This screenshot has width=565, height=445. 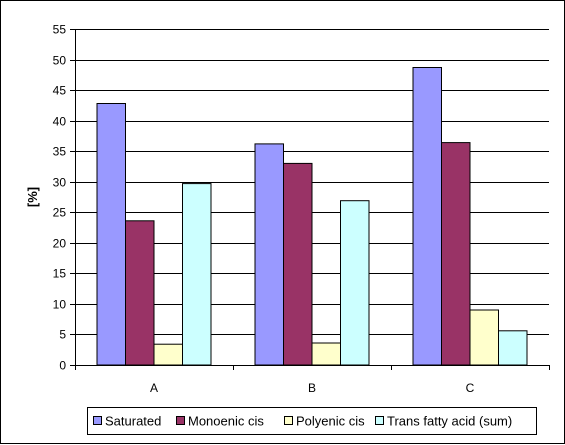 What do you see at coordinates (269, 254) in the screenshot?
I see `bar-saturated-b` at bounding box center [269, 254].